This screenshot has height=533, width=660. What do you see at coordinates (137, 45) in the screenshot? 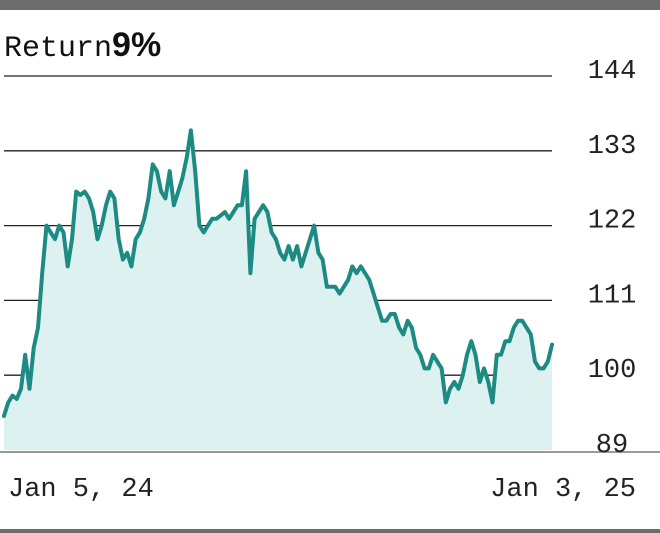
I see `return-value: 9%` at bounding box center [137, 45].